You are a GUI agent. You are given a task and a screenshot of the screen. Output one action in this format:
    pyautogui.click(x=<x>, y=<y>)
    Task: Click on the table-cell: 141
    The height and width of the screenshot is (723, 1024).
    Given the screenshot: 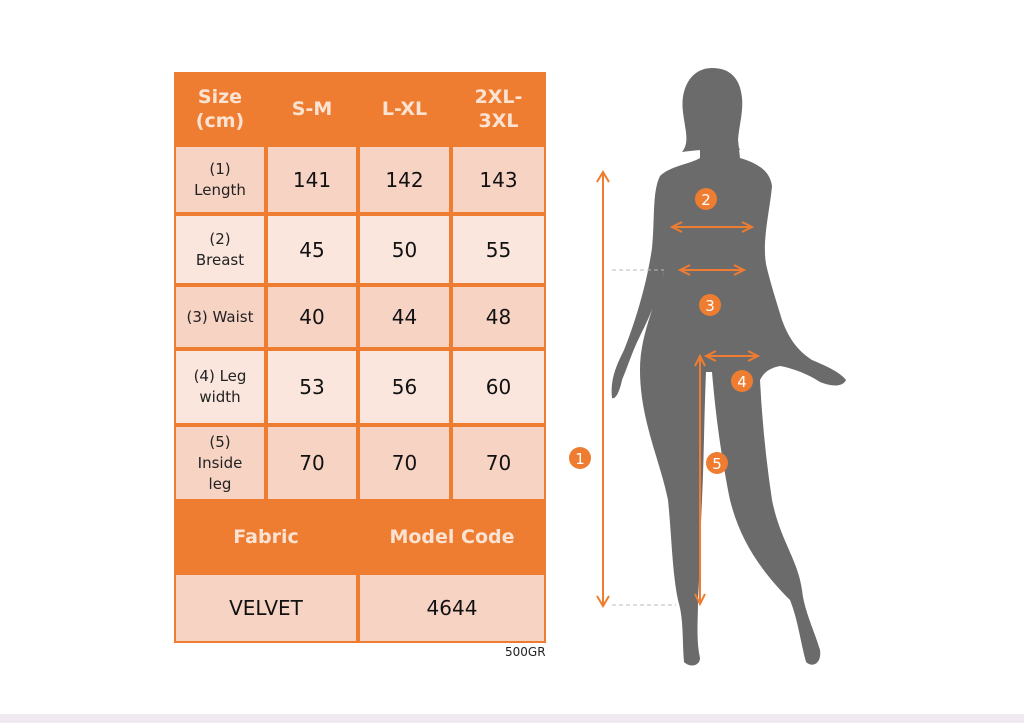 What is the action you would take?
    pyautogui.click(x=312, y=179)
    